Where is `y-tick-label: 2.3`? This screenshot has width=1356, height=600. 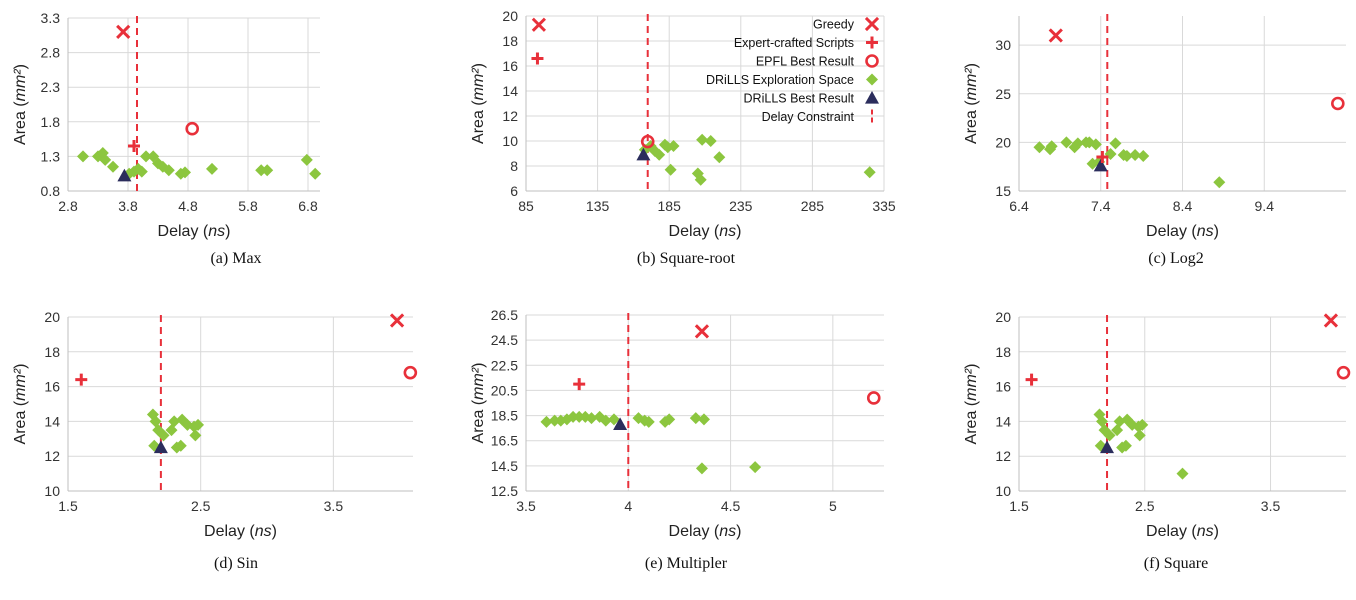 y-tick-label: 2.3 is located at coordinates (51, 87).